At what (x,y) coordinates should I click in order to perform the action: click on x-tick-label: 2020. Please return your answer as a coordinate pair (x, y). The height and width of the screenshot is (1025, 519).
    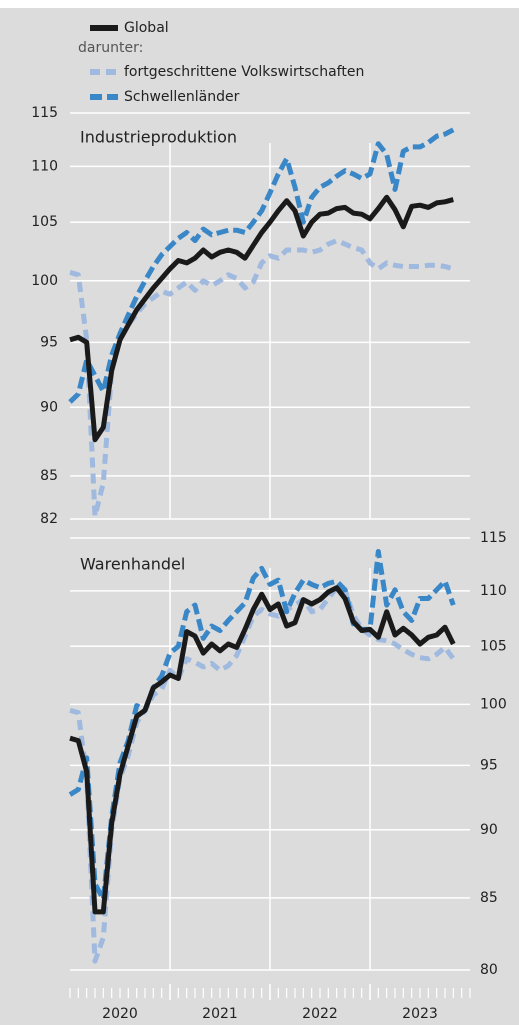
    Looking at the image, I should click on (120, 1014).